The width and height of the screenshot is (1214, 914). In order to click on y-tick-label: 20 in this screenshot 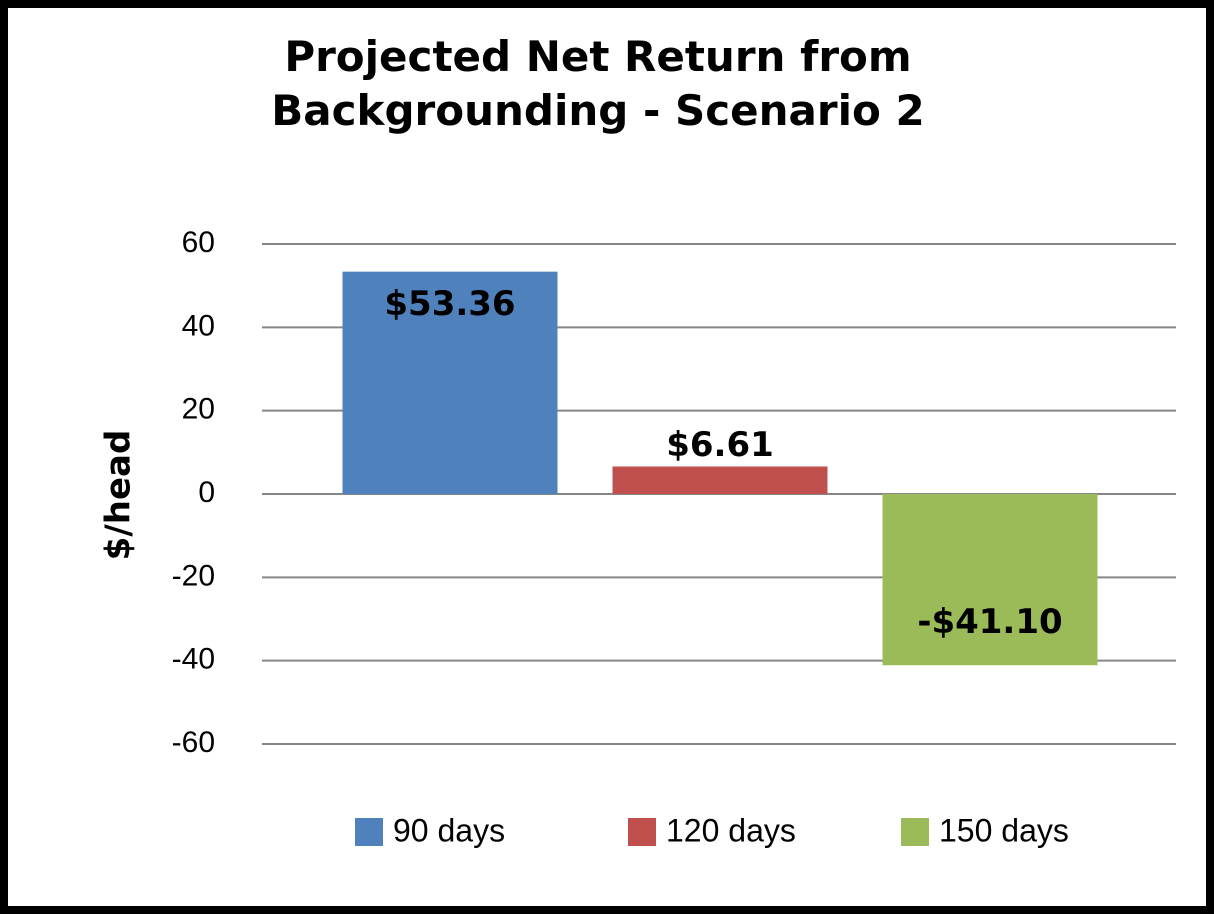, I will do `click(198, 409)`.